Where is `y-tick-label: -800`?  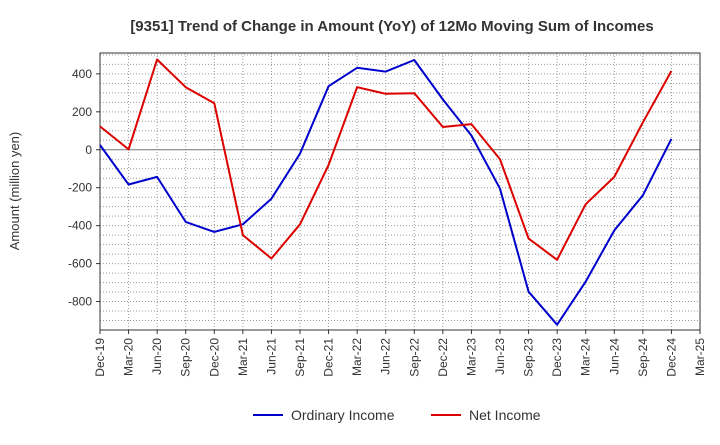 y-tick-label: -800 is located at coordinates (80, 302).